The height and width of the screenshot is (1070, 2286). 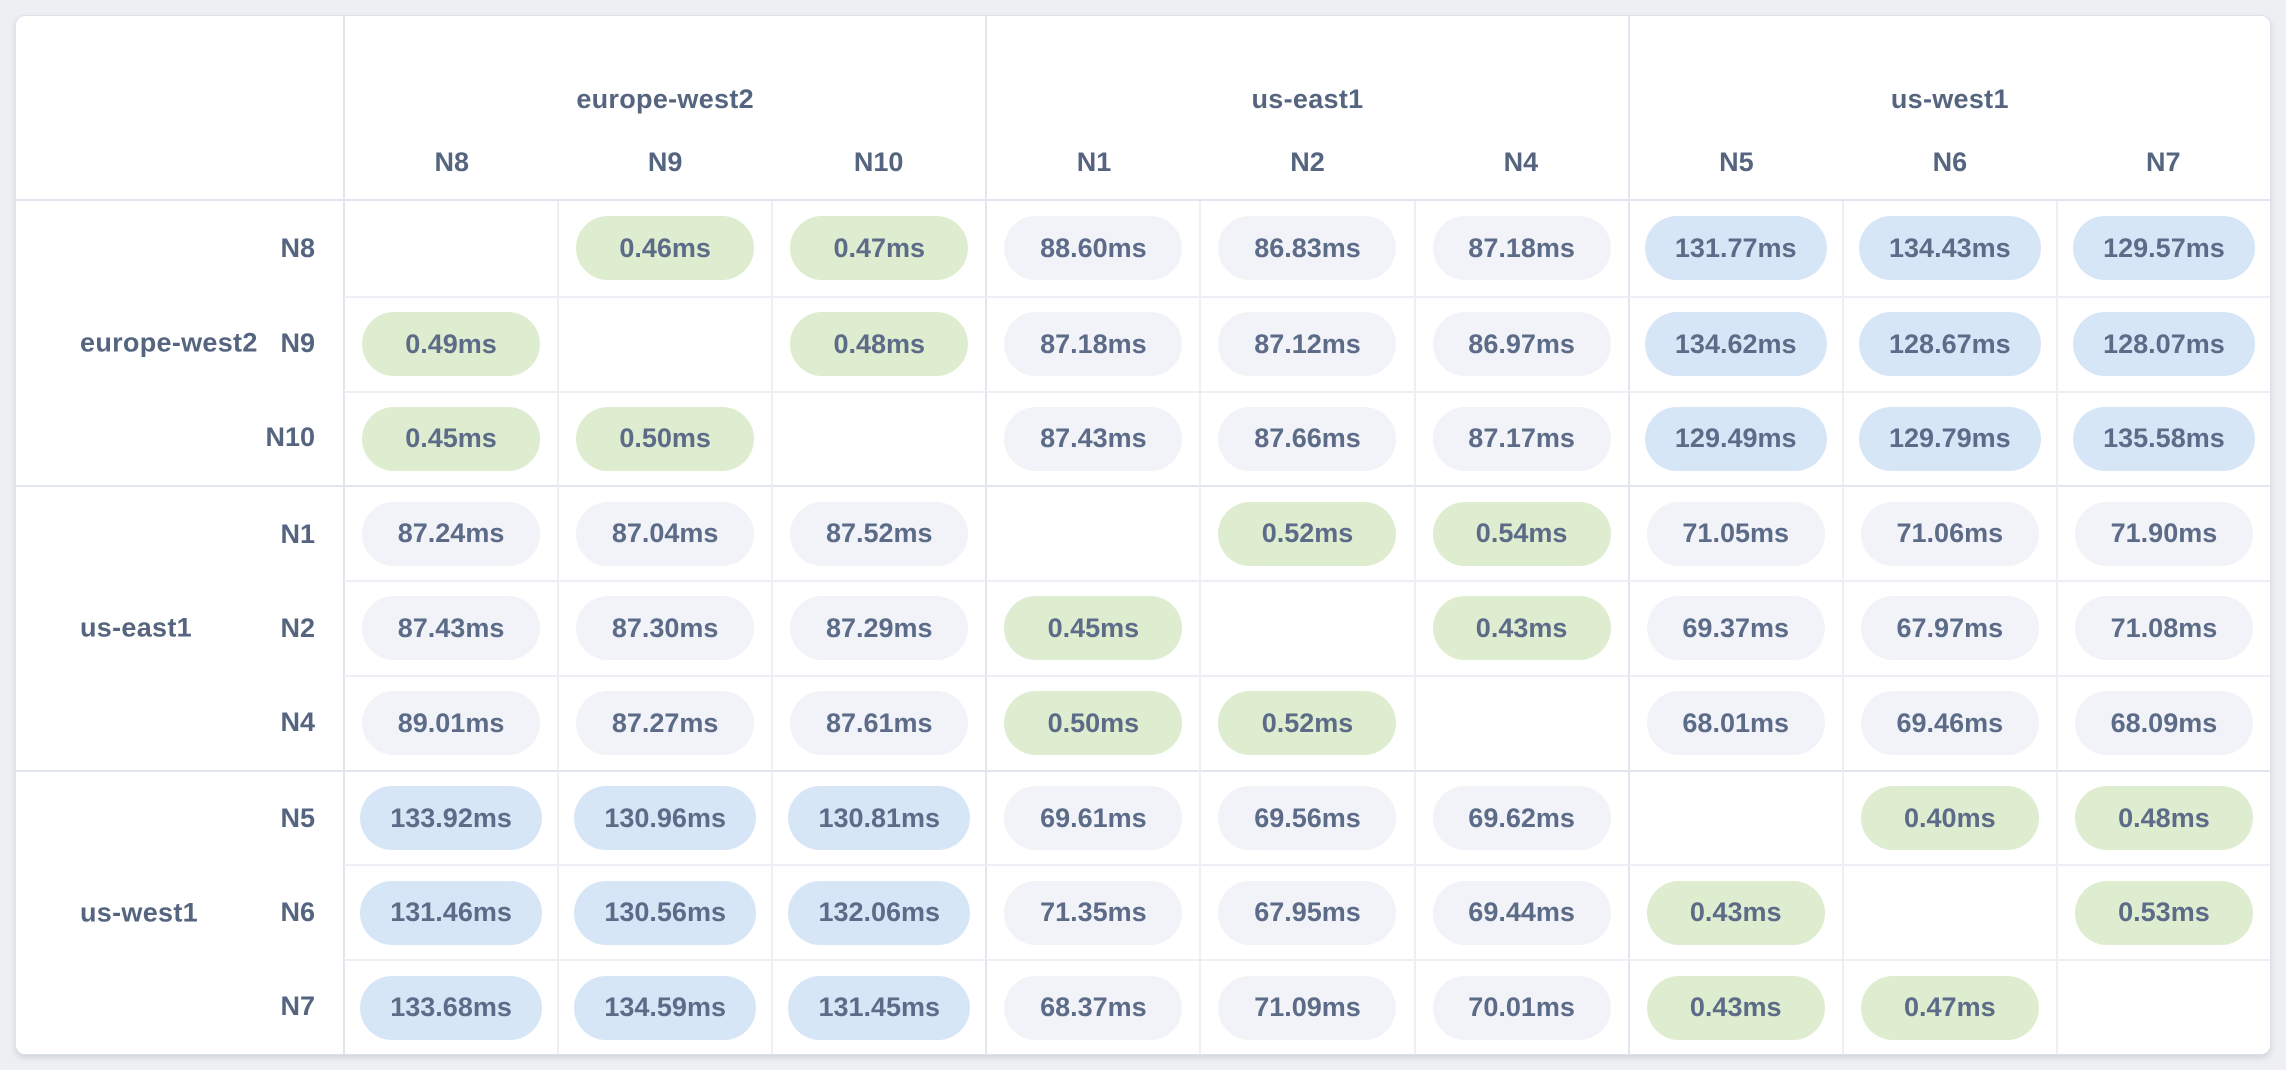 What do you see at coordinates (665, 1007) in the screenshot?
I see `latency-pill-N7-N9: 134.59ms` at bounding box center [665, 1007].